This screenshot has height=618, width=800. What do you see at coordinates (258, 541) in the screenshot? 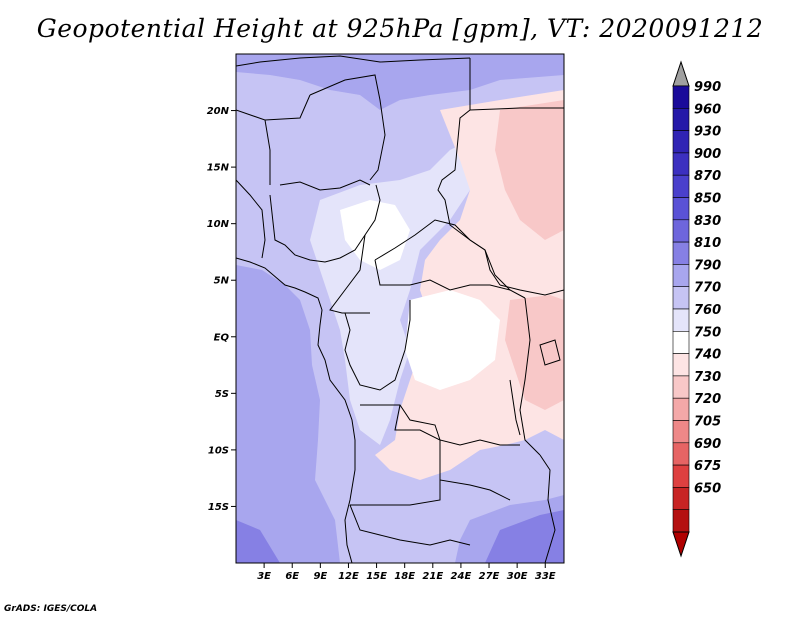
I see `field-810-southwest` at bounding box center [258, 541].